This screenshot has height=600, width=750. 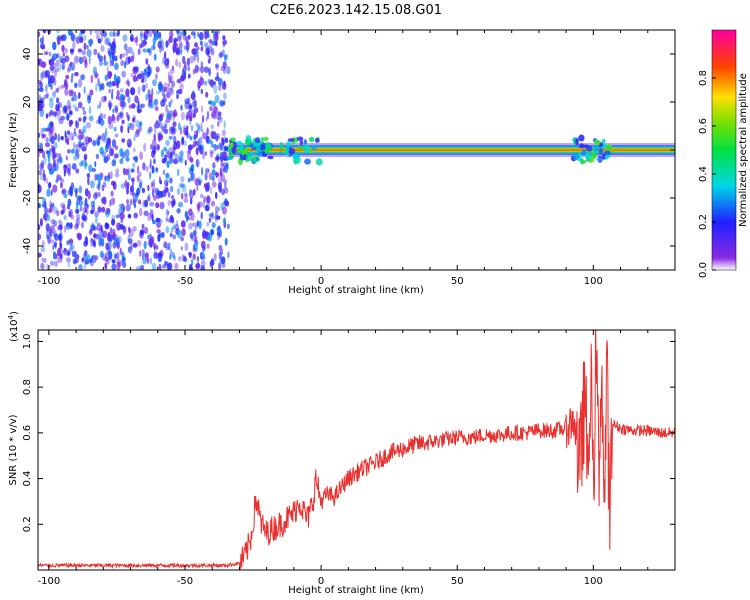 I want to click on snr-y-multiplier: (x104), so click(x=13, y=326).